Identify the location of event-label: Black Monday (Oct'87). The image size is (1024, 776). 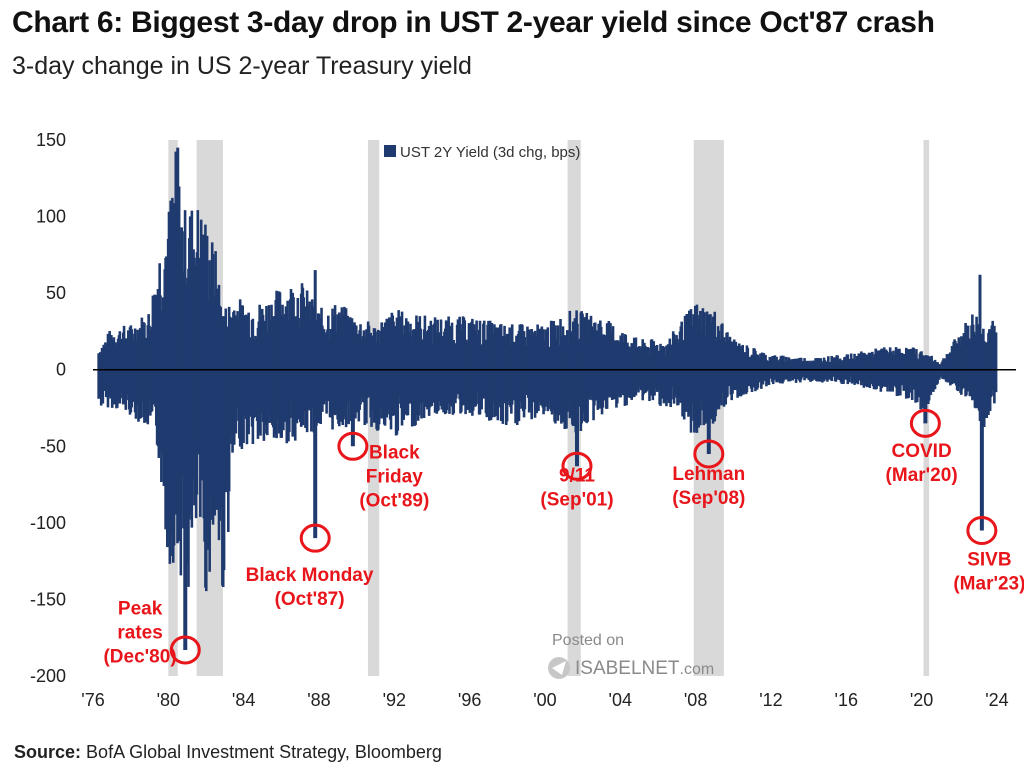
(310, 587).